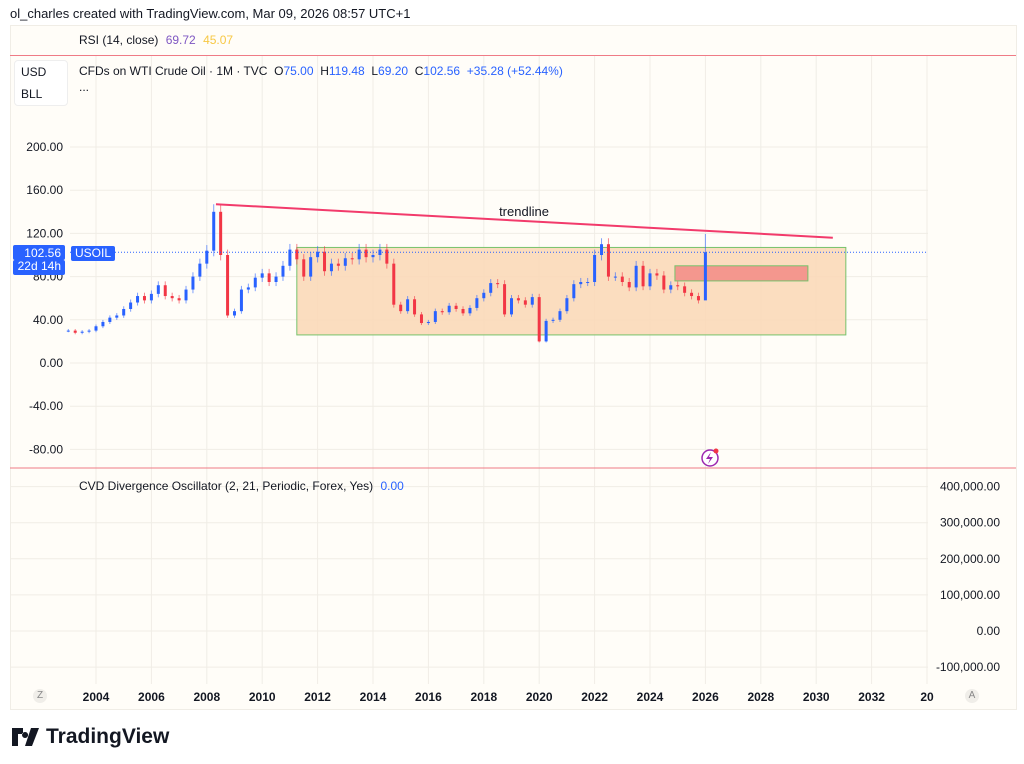 The image size is (1024, 764). Describe the element at coordinates (262, 697) in the screenshot. I see `year-tick-label: 2010` at that location.